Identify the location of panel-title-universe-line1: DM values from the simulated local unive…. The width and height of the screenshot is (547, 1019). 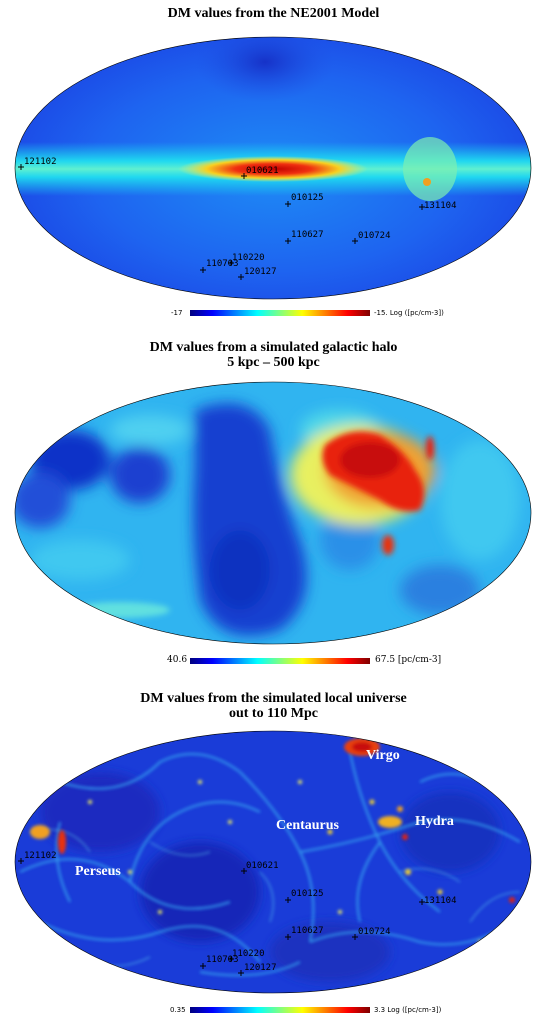
(273, 698).